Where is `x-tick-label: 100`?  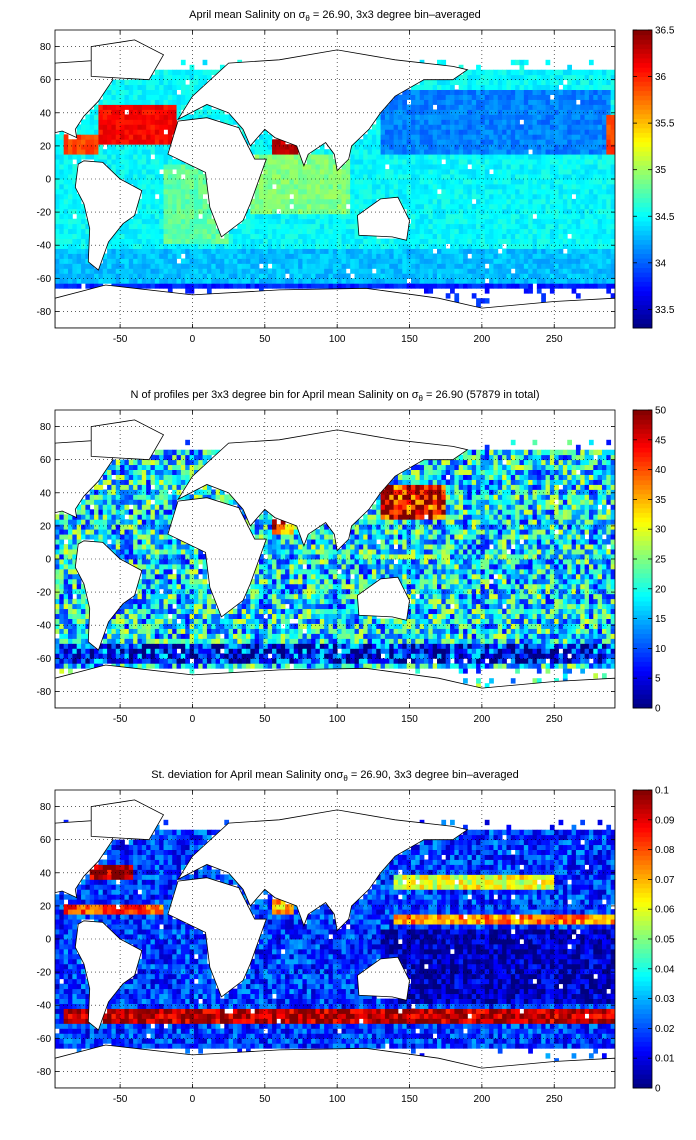
x-tick-label: 100 is located at coordinates (337, 339).